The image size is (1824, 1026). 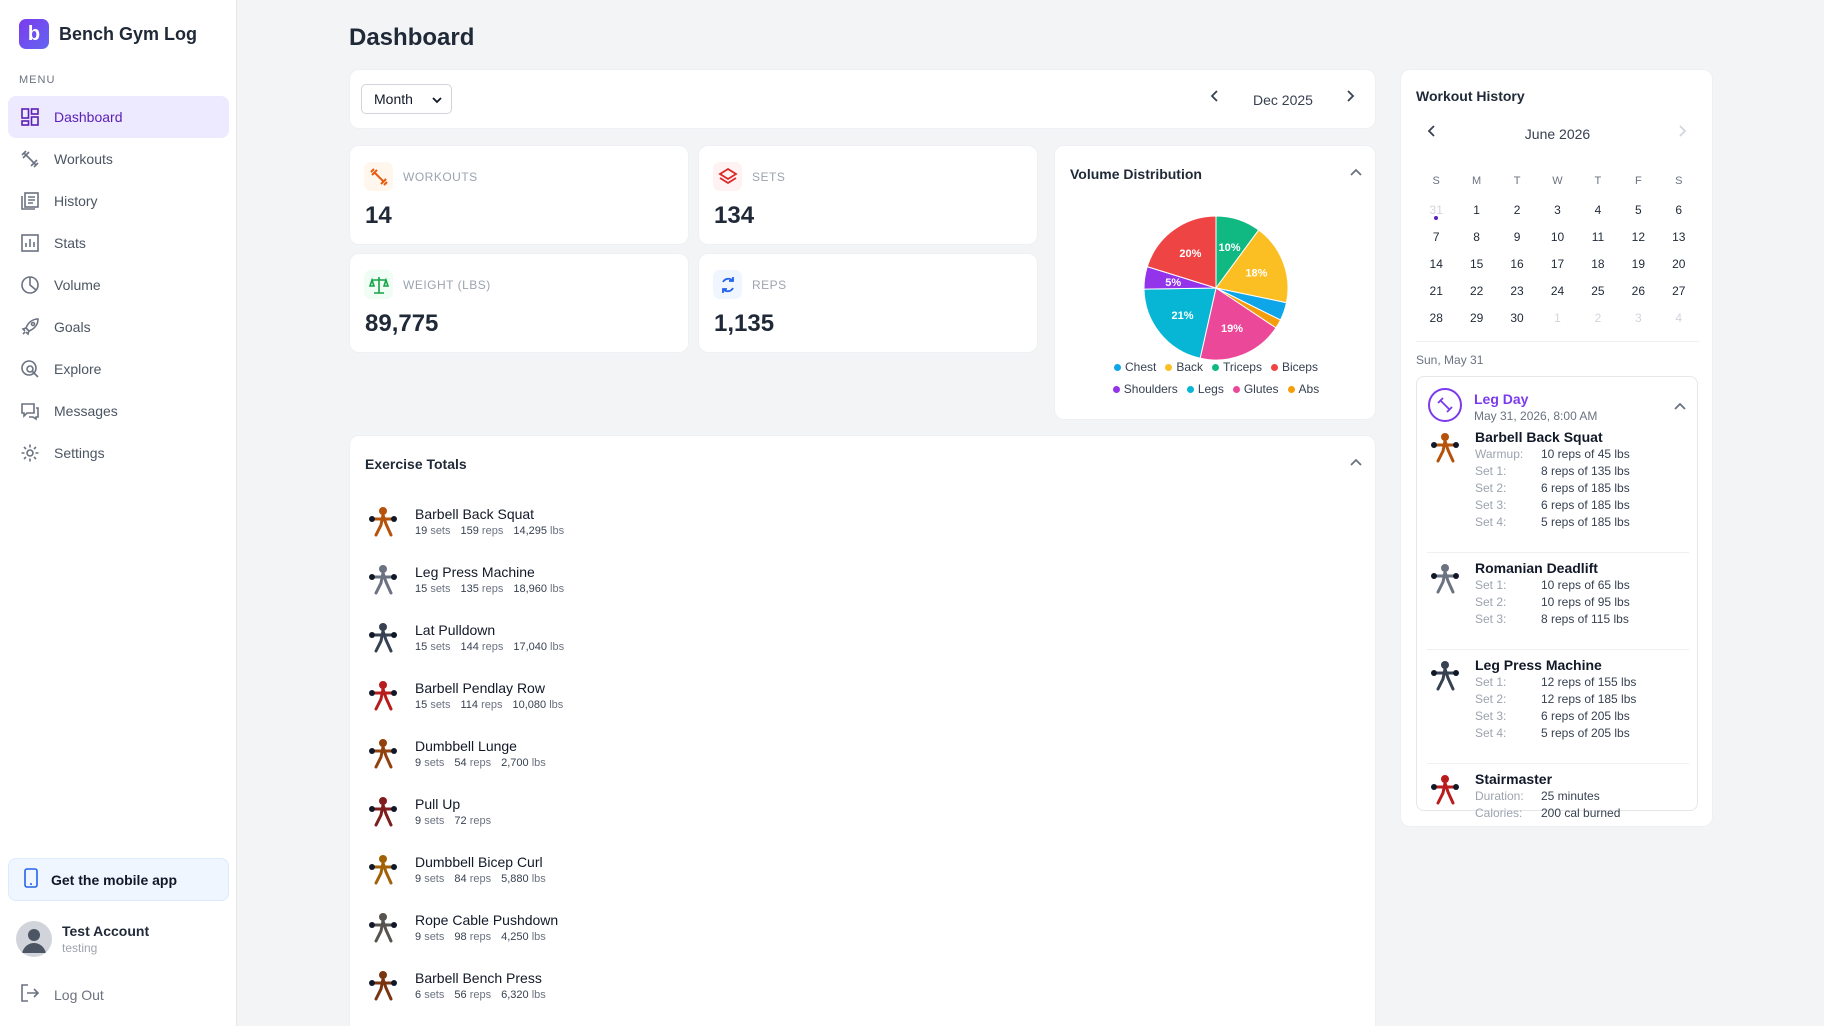 What do you see at coordinates (30, 117) in the screenshot?
I see `dashboard-icon` at bounding box center [30, 117].